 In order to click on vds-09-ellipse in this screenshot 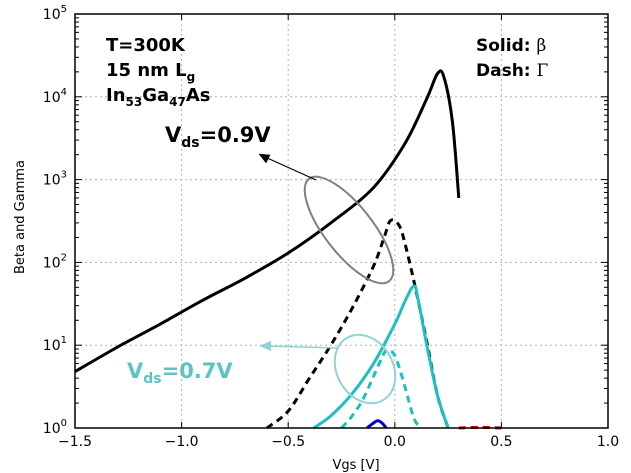, I will do `click(349, 230)`.